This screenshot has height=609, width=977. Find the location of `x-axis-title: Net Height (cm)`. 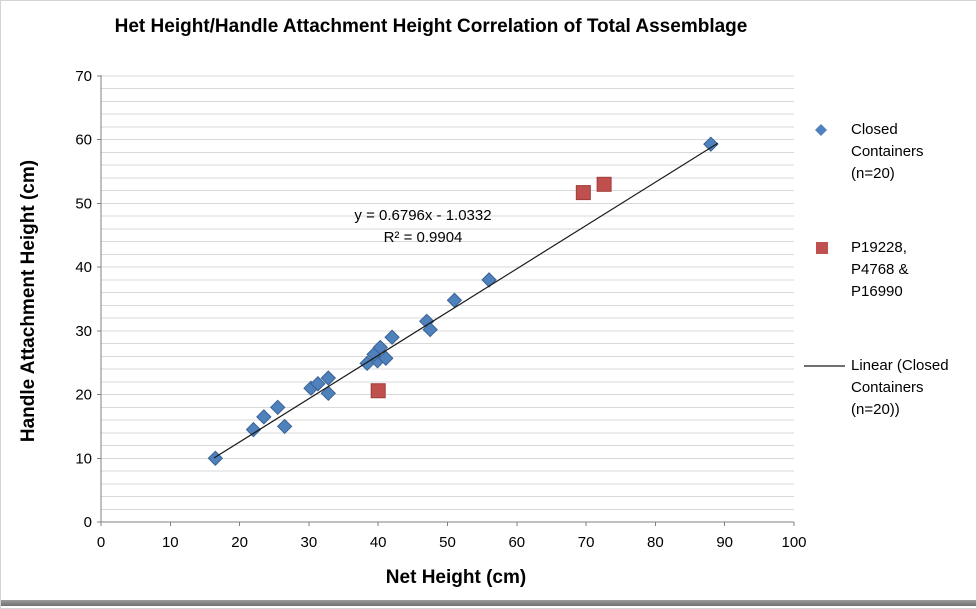

x-axis-title: Net Height (cm) is located at coordinates (456, 577).